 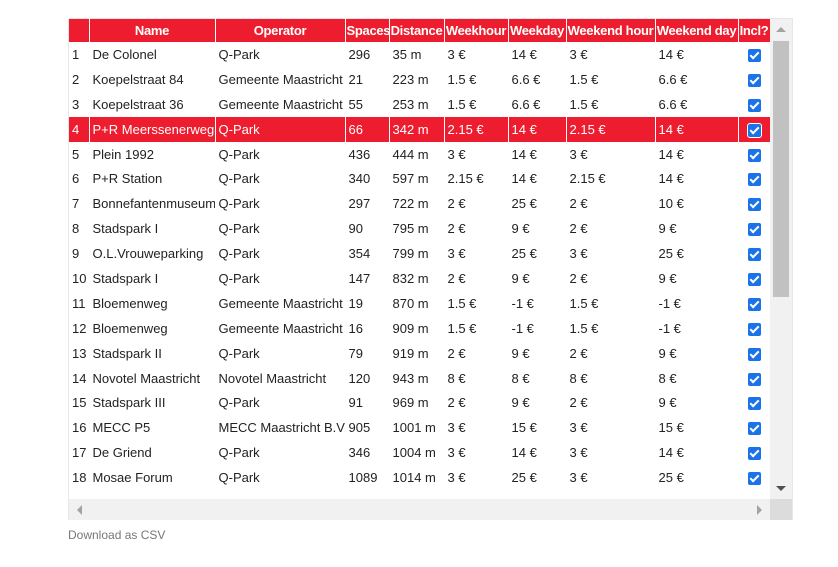 What do you see at coordinates (79, 154) in the screenshot?
I see `row-index: 5` at bounding box center [79, 154].